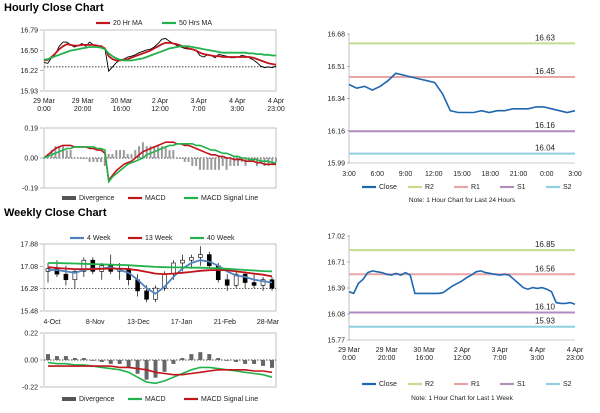  Describe the element at coordinates (198, 101) in the screenshot. I see `hourly-price-xtick: 3 Apr` at that location.